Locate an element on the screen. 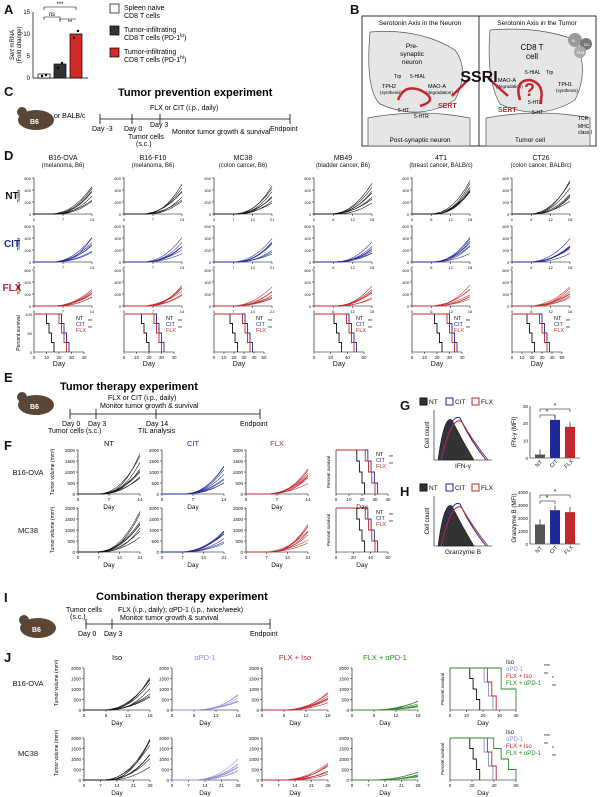 The height and width of the screenshot is (797, 600). svg-text: 5-HT is located at coordinates (537, 113).